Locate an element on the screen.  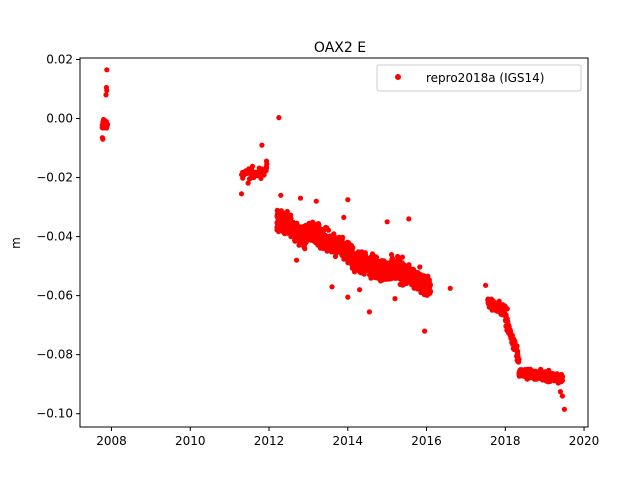
x-tick-label: 2014 is located at coordinates (348, 441).